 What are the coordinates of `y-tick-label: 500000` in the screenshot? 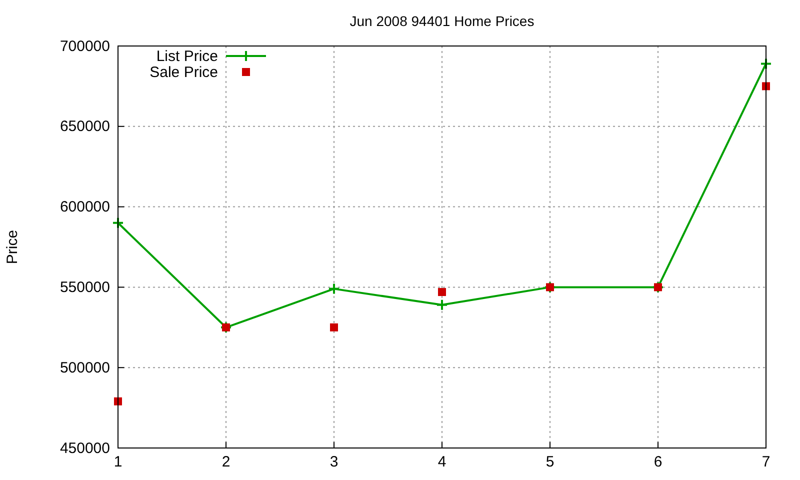 It's located at (85, 367).